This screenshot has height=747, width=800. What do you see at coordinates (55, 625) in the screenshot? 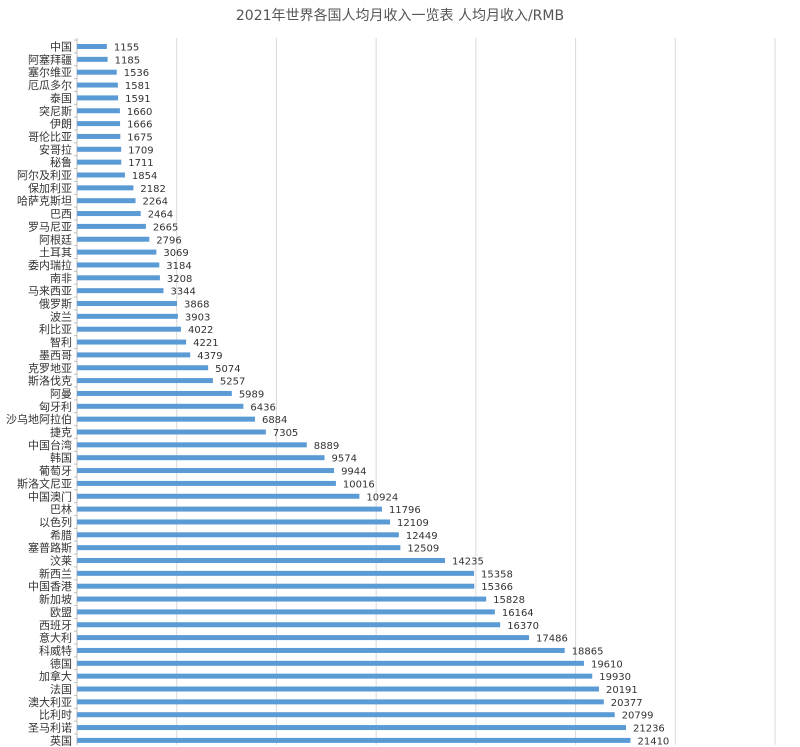
I see `category-label: 西班牙` at bounding box center [55, 625].